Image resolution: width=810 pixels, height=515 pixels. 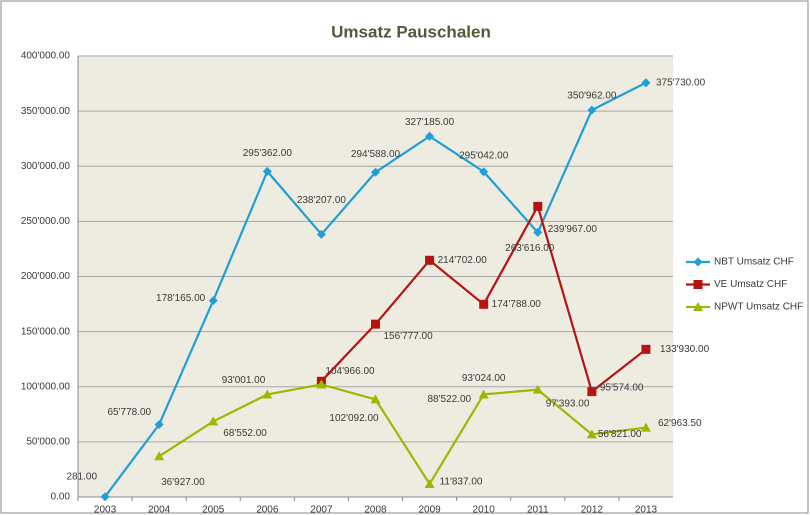 I want to click on data-label: 327'185.00, so click(x=430, y=122).